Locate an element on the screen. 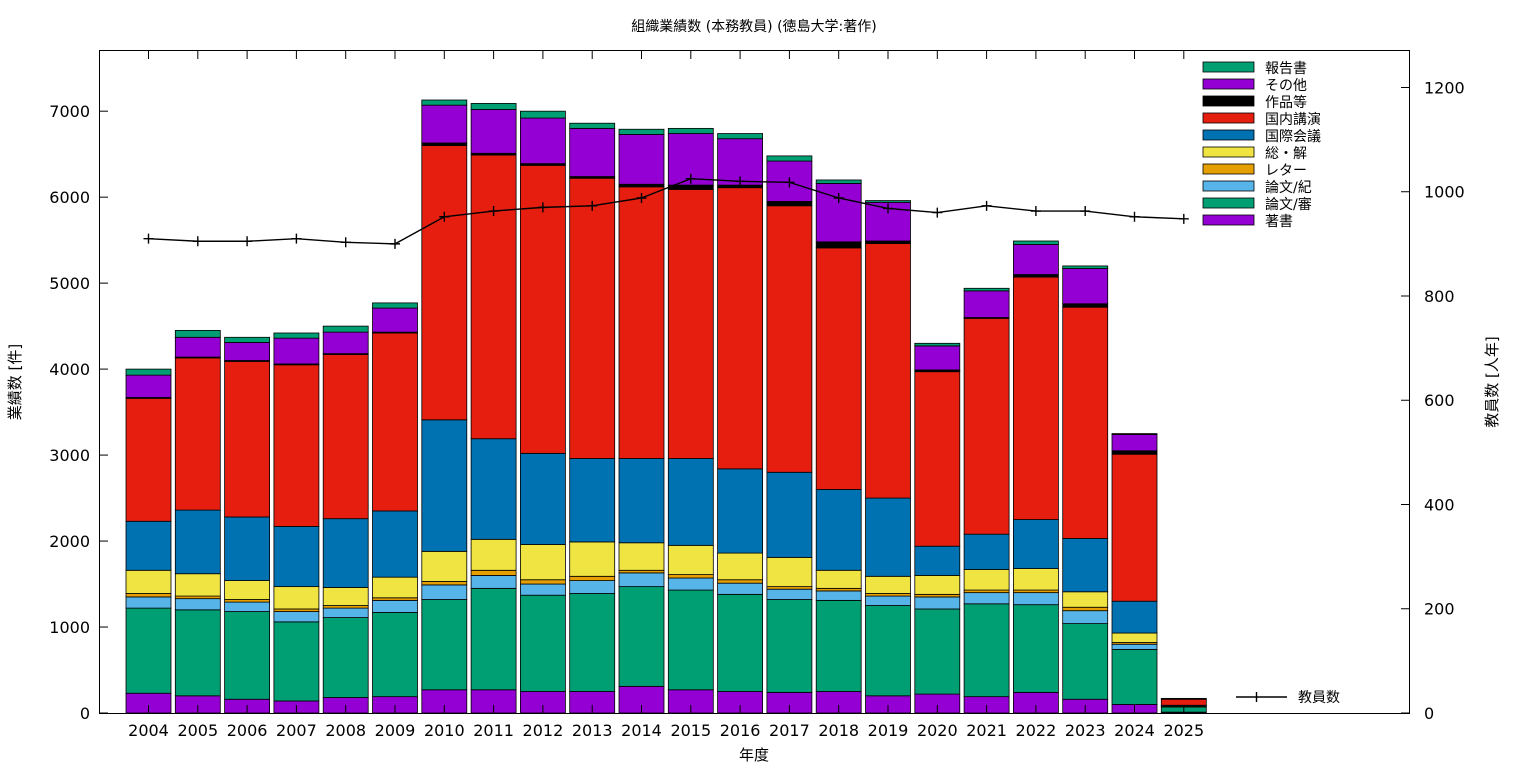 Image resolution: width=1536 pixels, height=768 pixels. legend-label: レター is located at coordinates (1286, 171).